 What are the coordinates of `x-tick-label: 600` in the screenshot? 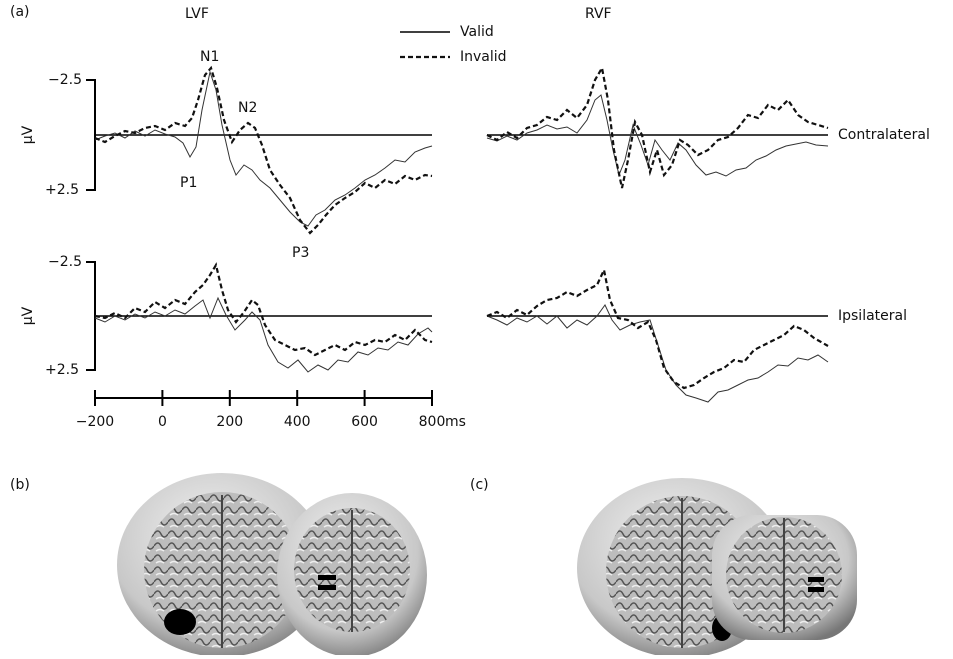 It's located at (364, 422).